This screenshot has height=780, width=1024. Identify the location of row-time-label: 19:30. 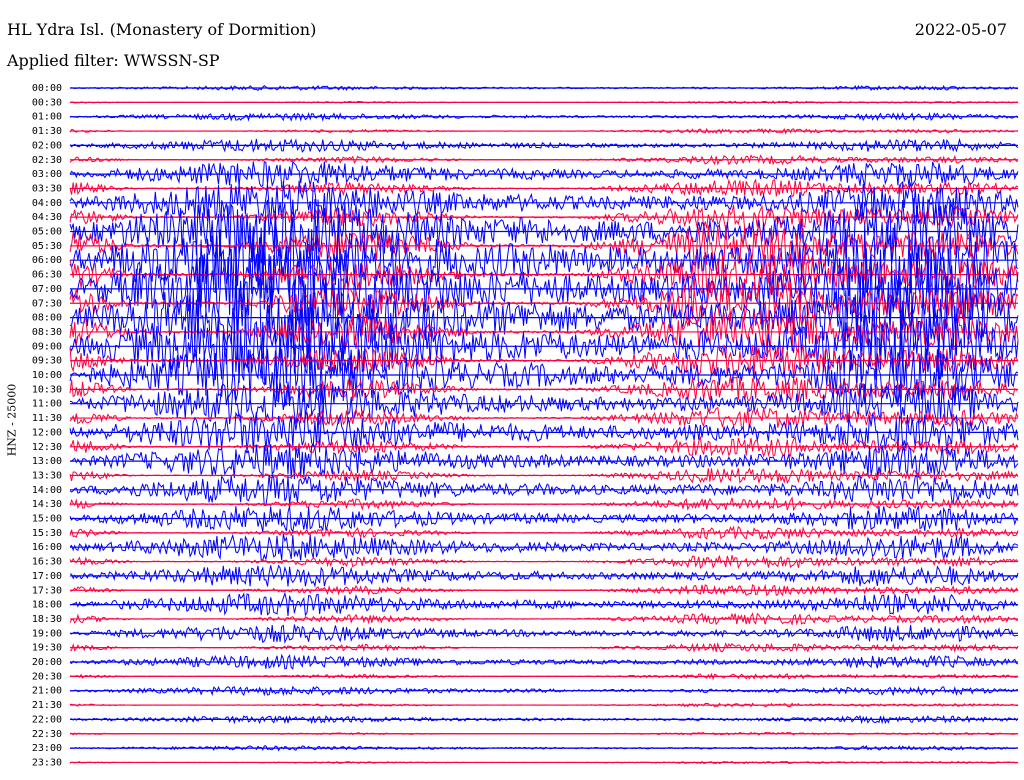
(47, 648).